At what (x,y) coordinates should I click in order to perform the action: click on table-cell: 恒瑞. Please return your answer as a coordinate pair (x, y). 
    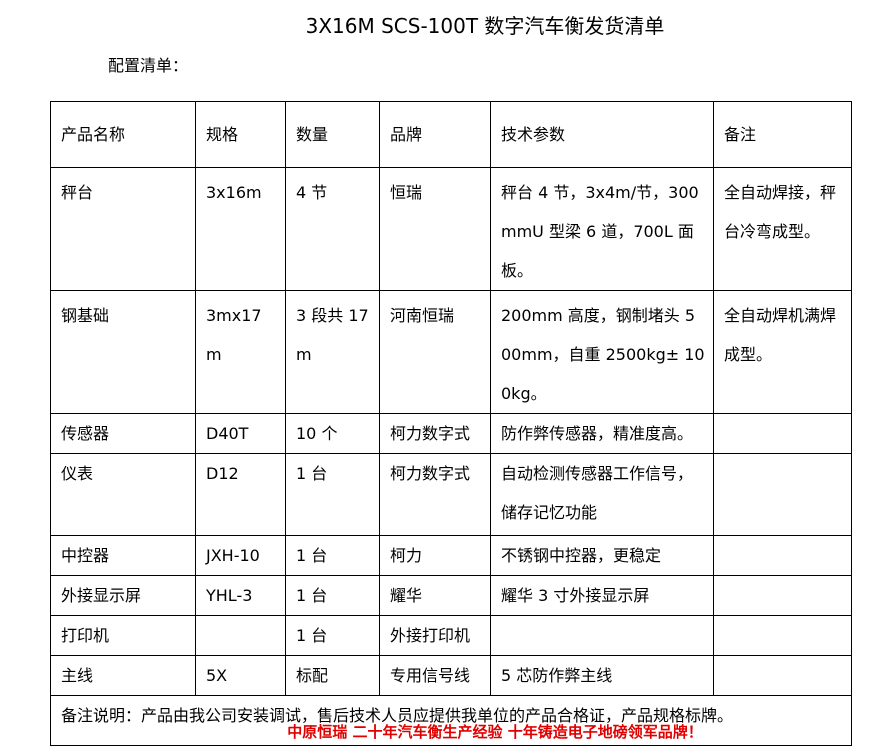
    Looking at the image, I should click on (435, 229).